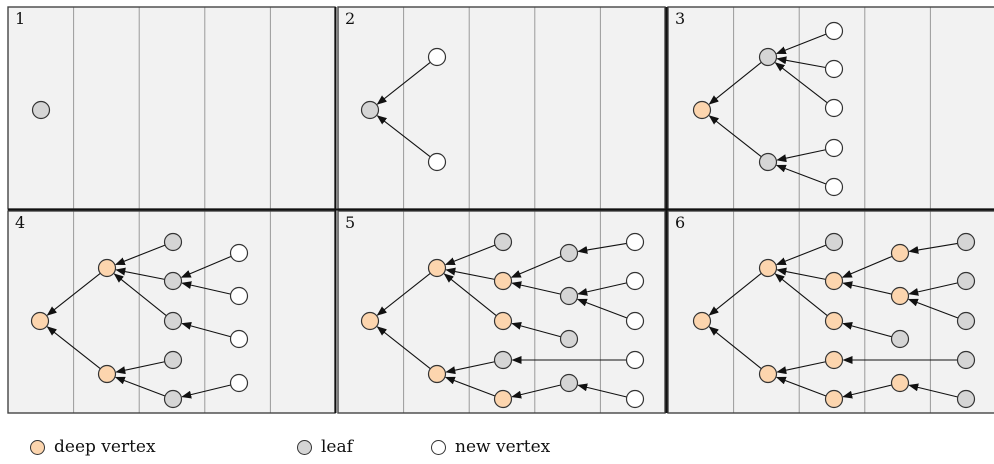 The width and height of the screenshot is (994, 464). What do you see at coordinates (37, 447) in the screenshot?
I see `deep-vertex-swatch-icon` at bounding box center [37, 447].